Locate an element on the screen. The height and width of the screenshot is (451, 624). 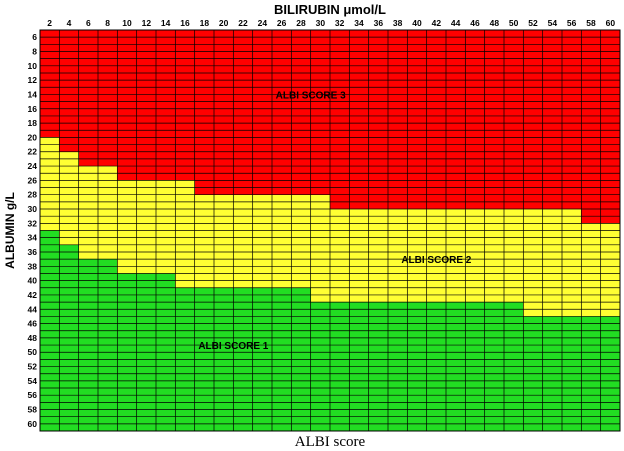
y-tick-label: 26 is located at coordinates (33, 180).